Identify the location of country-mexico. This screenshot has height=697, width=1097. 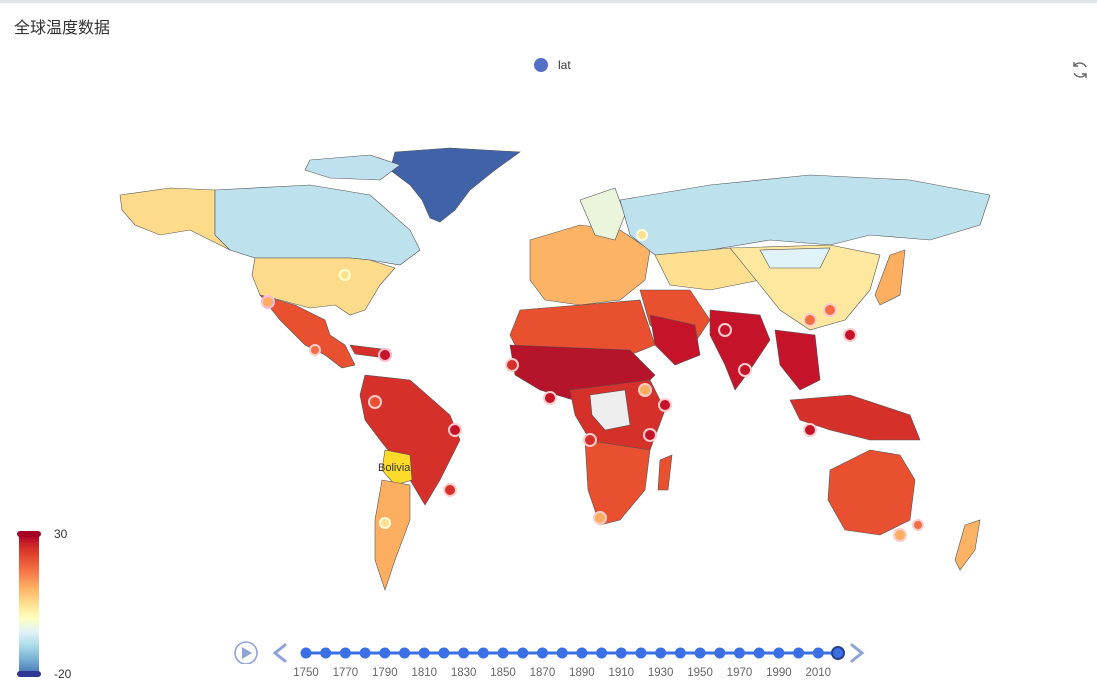
(307, 331).